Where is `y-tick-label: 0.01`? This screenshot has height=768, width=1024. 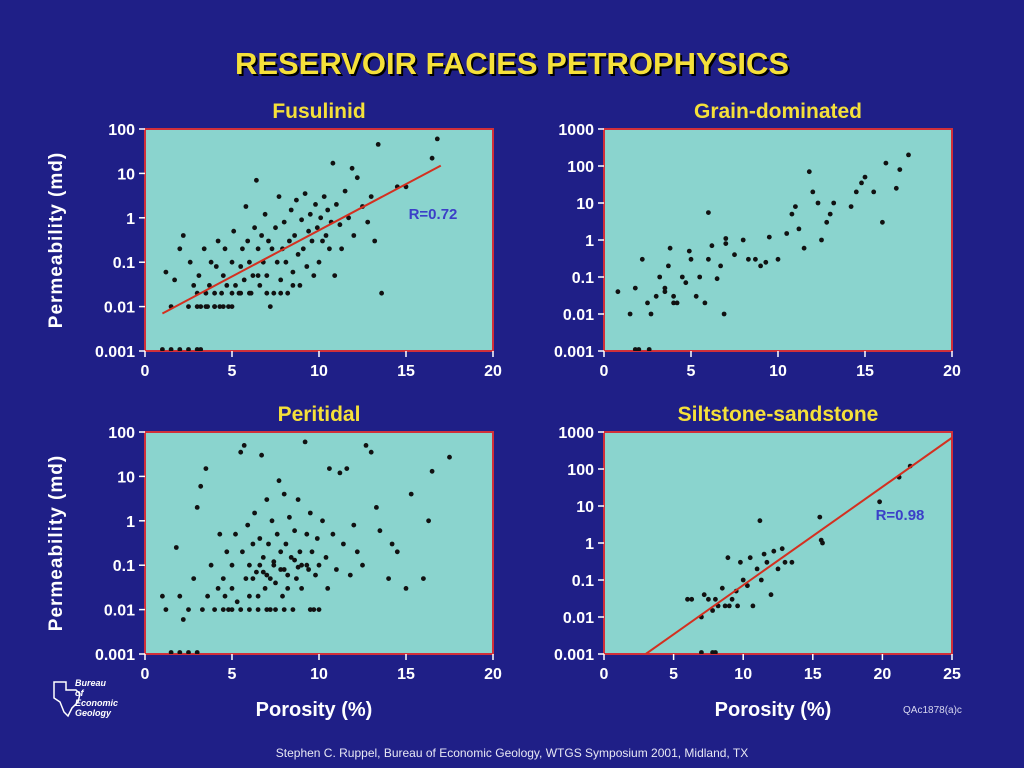
y-tick-label: 0.01 is located at coordinates (578, 315).